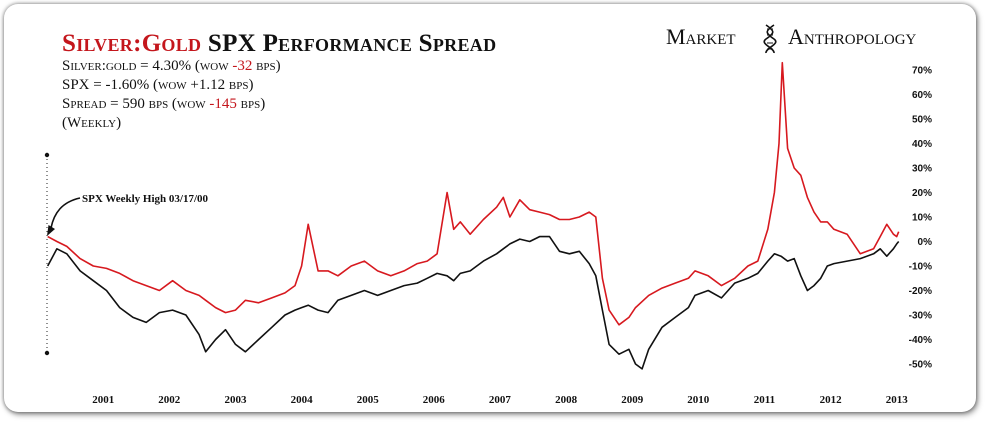 This screenshot has width=986, height=422. What do you see at coordinates (251, 104) in the screenshot?
I see `stat-spread-suffix: bps)` at bounding box center [251, 104].